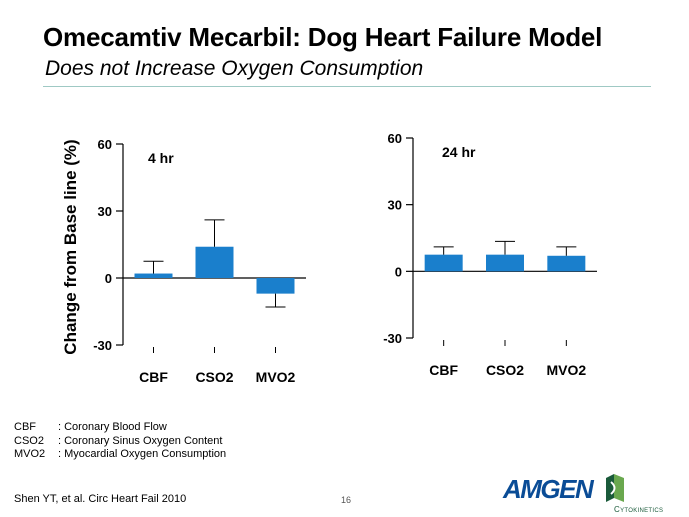 The image size is (689, 517). I want to click on chart2-x-tick-label-cso2: CSO2, so click(505, 370).